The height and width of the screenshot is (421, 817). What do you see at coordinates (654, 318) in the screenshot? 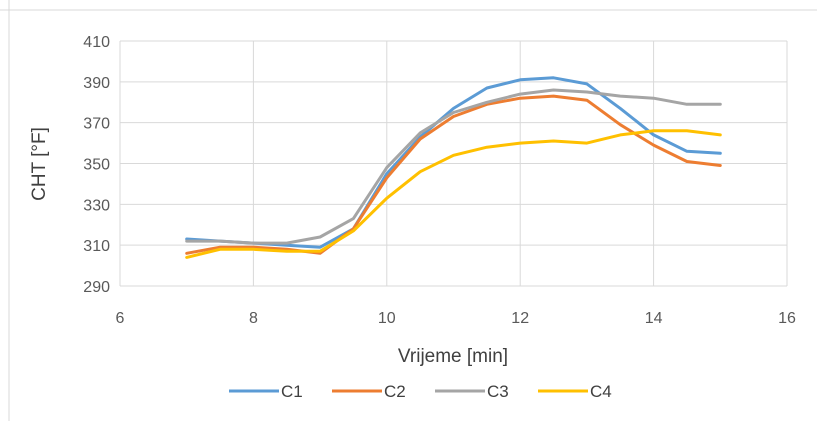
I see `x-tick-label: 14` at bounding box center [654, 318].